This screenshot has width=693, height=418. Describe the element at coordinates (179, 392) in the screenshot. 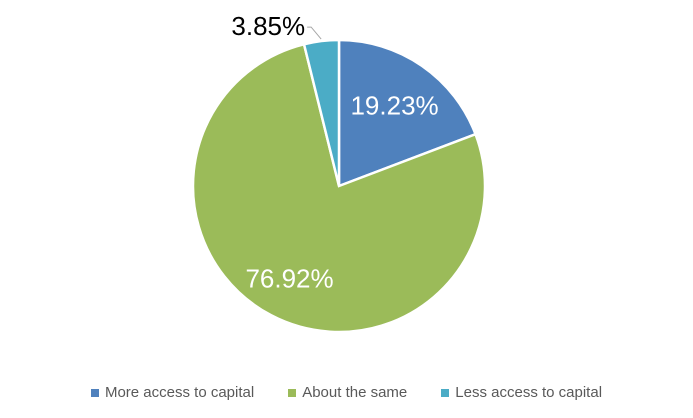

I see `legend-label-more-access: More access to capital` at that location.